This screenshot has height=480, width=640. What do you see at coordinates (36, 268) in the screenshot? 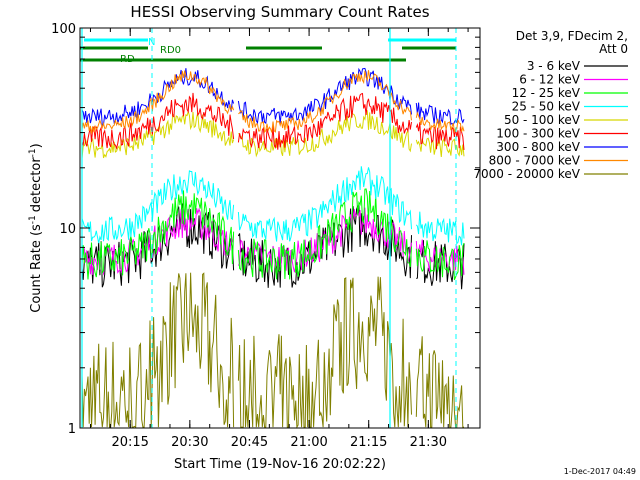
I see `y-label-text: Count Rate (s` at bounding box center [36, 268].